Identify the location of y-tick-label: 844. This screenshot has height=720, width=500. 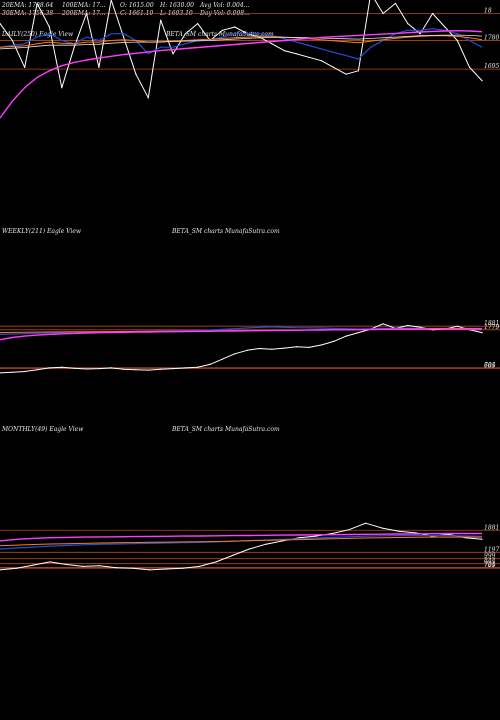
(490, 561).